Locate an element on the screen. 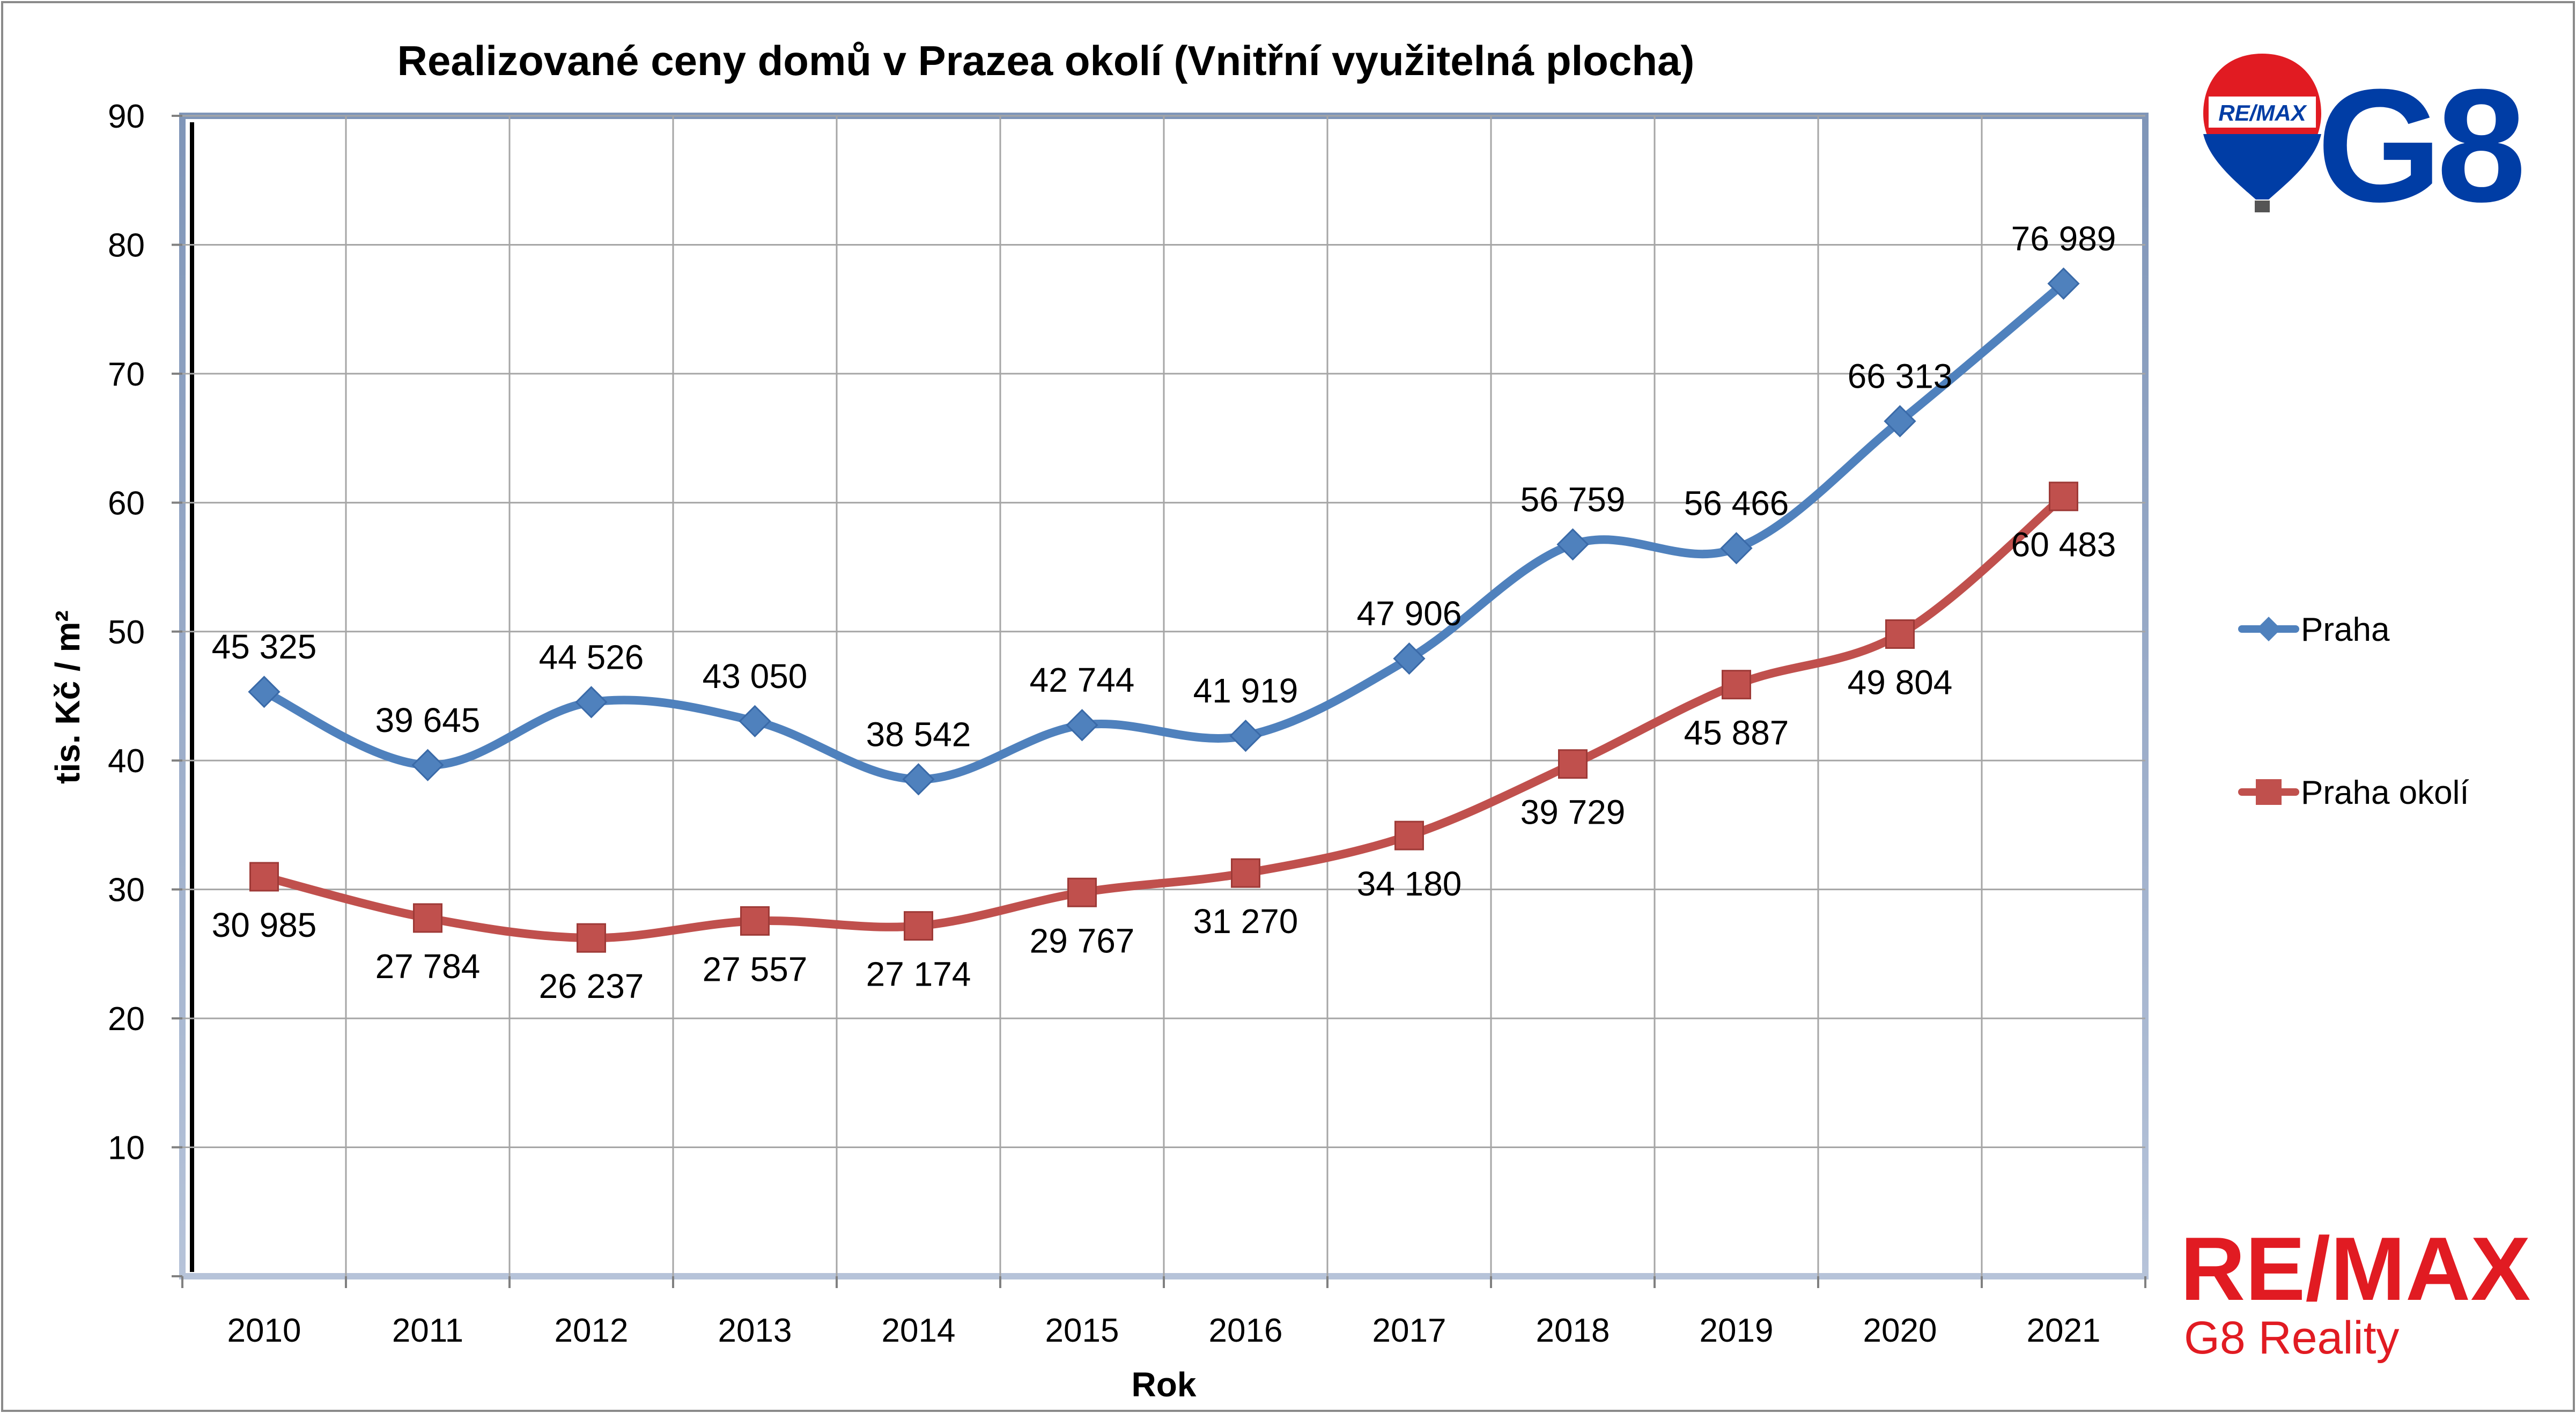 The width and height of the screenshot is (2576, 1413). data-label-praha: 44 526 is located at coordinates (591, 657).